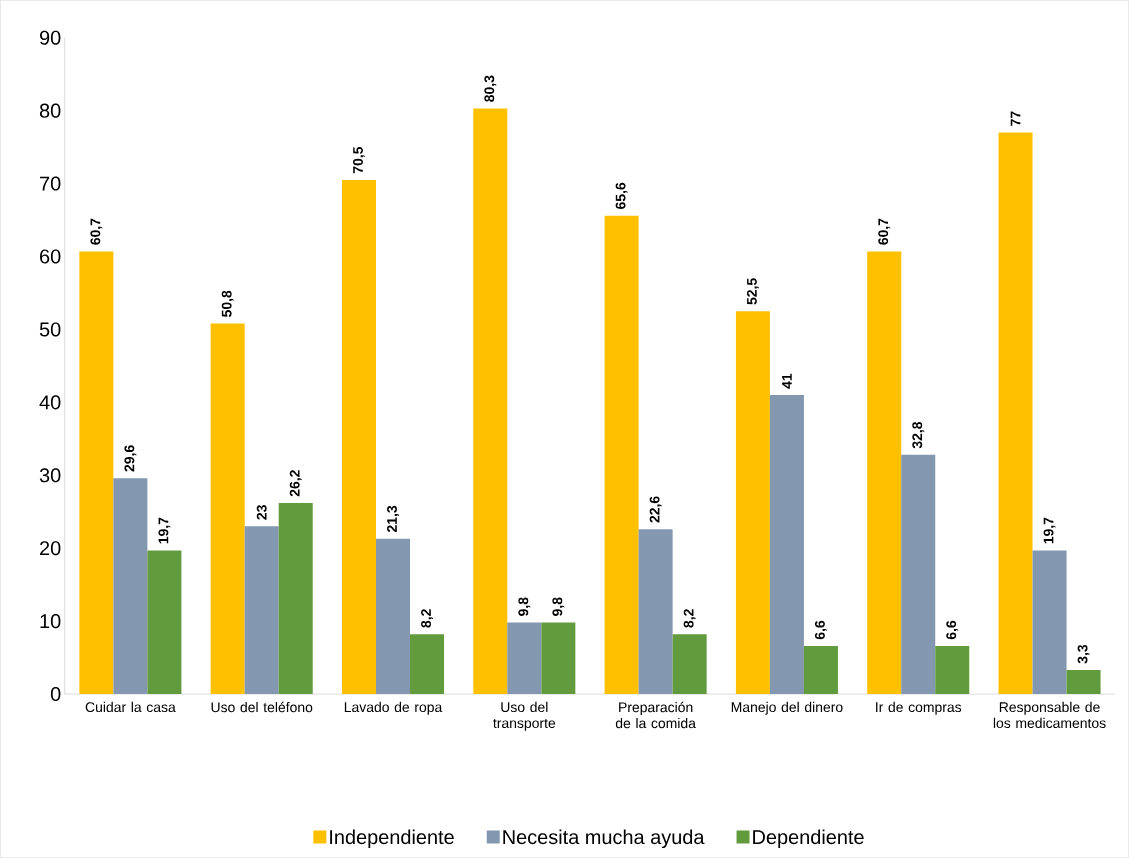  Describe the element at coordinates (50, 621) in the screenshot. I see `y-tick-label: 10` at that location.